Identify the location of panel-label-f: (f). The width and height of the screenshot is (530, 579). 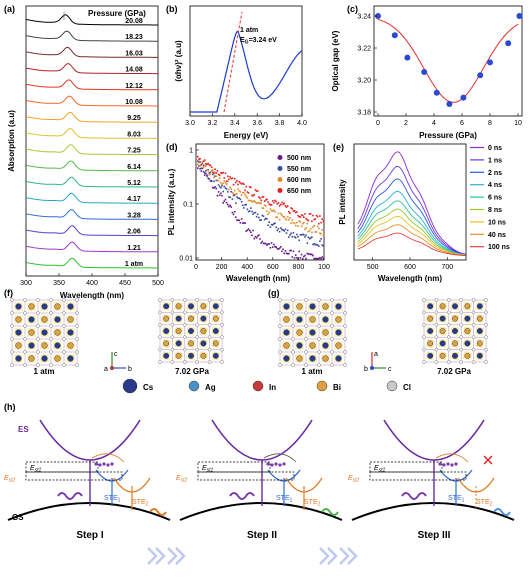
(8, 293).